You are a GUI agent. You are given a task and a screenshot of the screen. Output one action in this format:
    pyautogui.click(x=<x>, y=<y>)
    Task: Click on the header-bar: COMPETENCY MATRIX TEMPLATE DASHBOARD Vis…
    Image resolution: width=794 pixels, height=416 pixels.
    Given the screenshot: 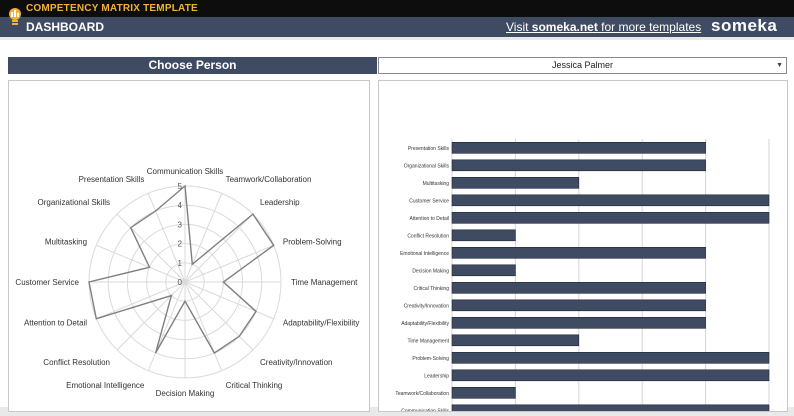 What is the action you would take?
    pyautogui.click(x=397, y=18)
    